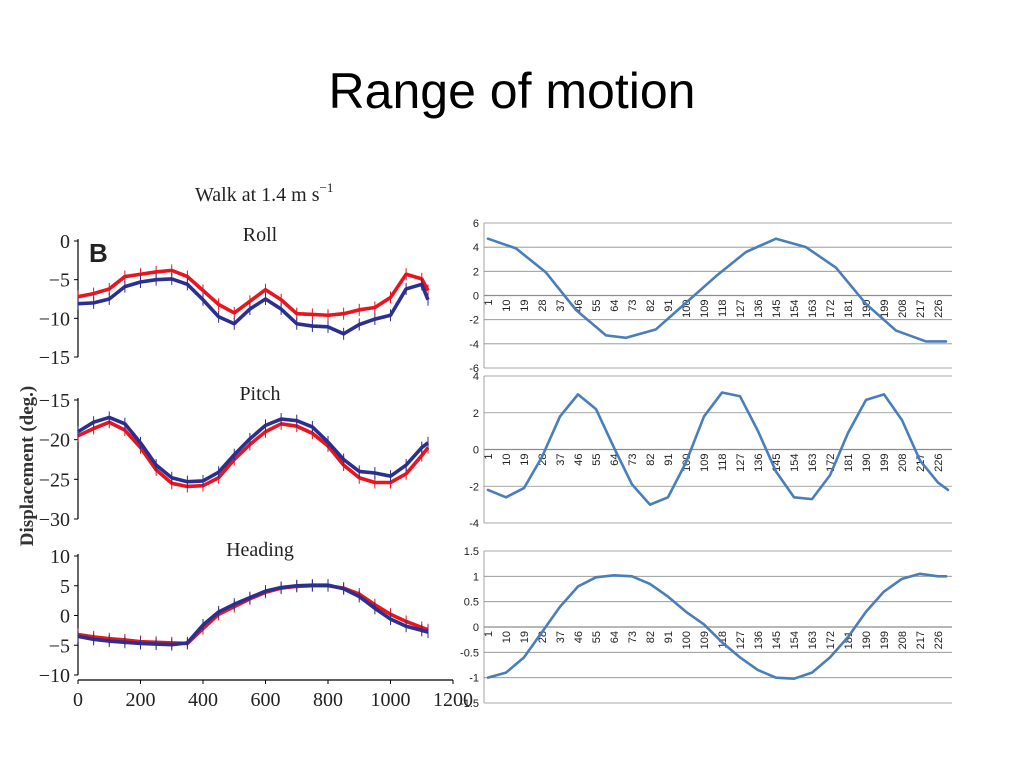 The width and height of the screenshot is (1024, 768). What do you see at coordinates (54, 441) in the screenshot?
I see `y-tick-label: −20` at bounding box center [54, 441].